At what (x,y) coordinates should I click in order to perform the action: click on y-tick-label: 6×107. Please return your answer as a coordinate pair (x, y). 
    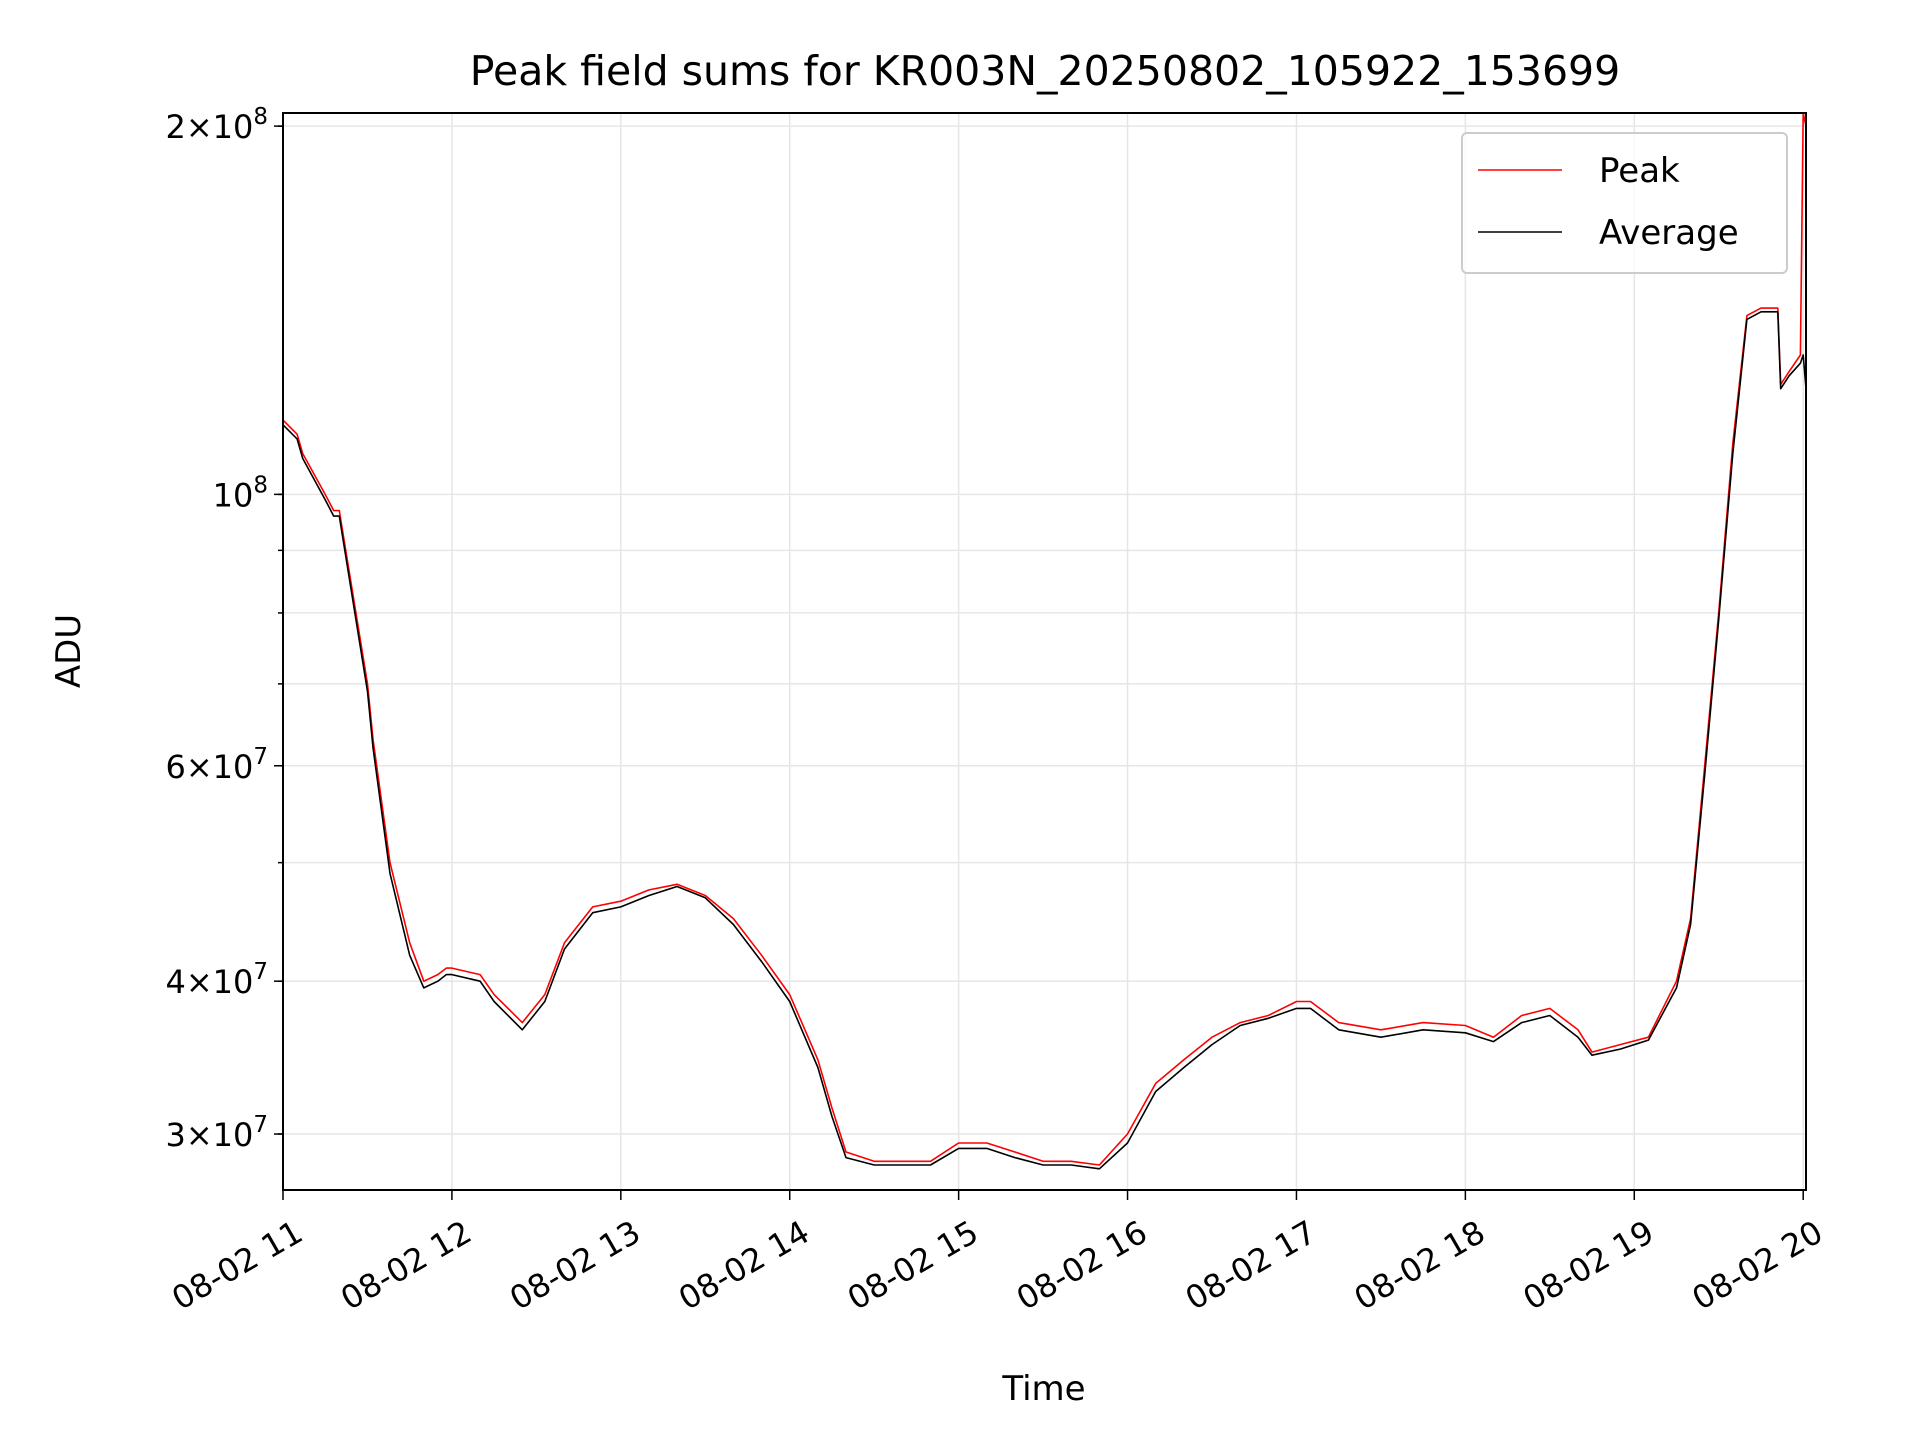
    Looking at the image, I should click on (216, 765).